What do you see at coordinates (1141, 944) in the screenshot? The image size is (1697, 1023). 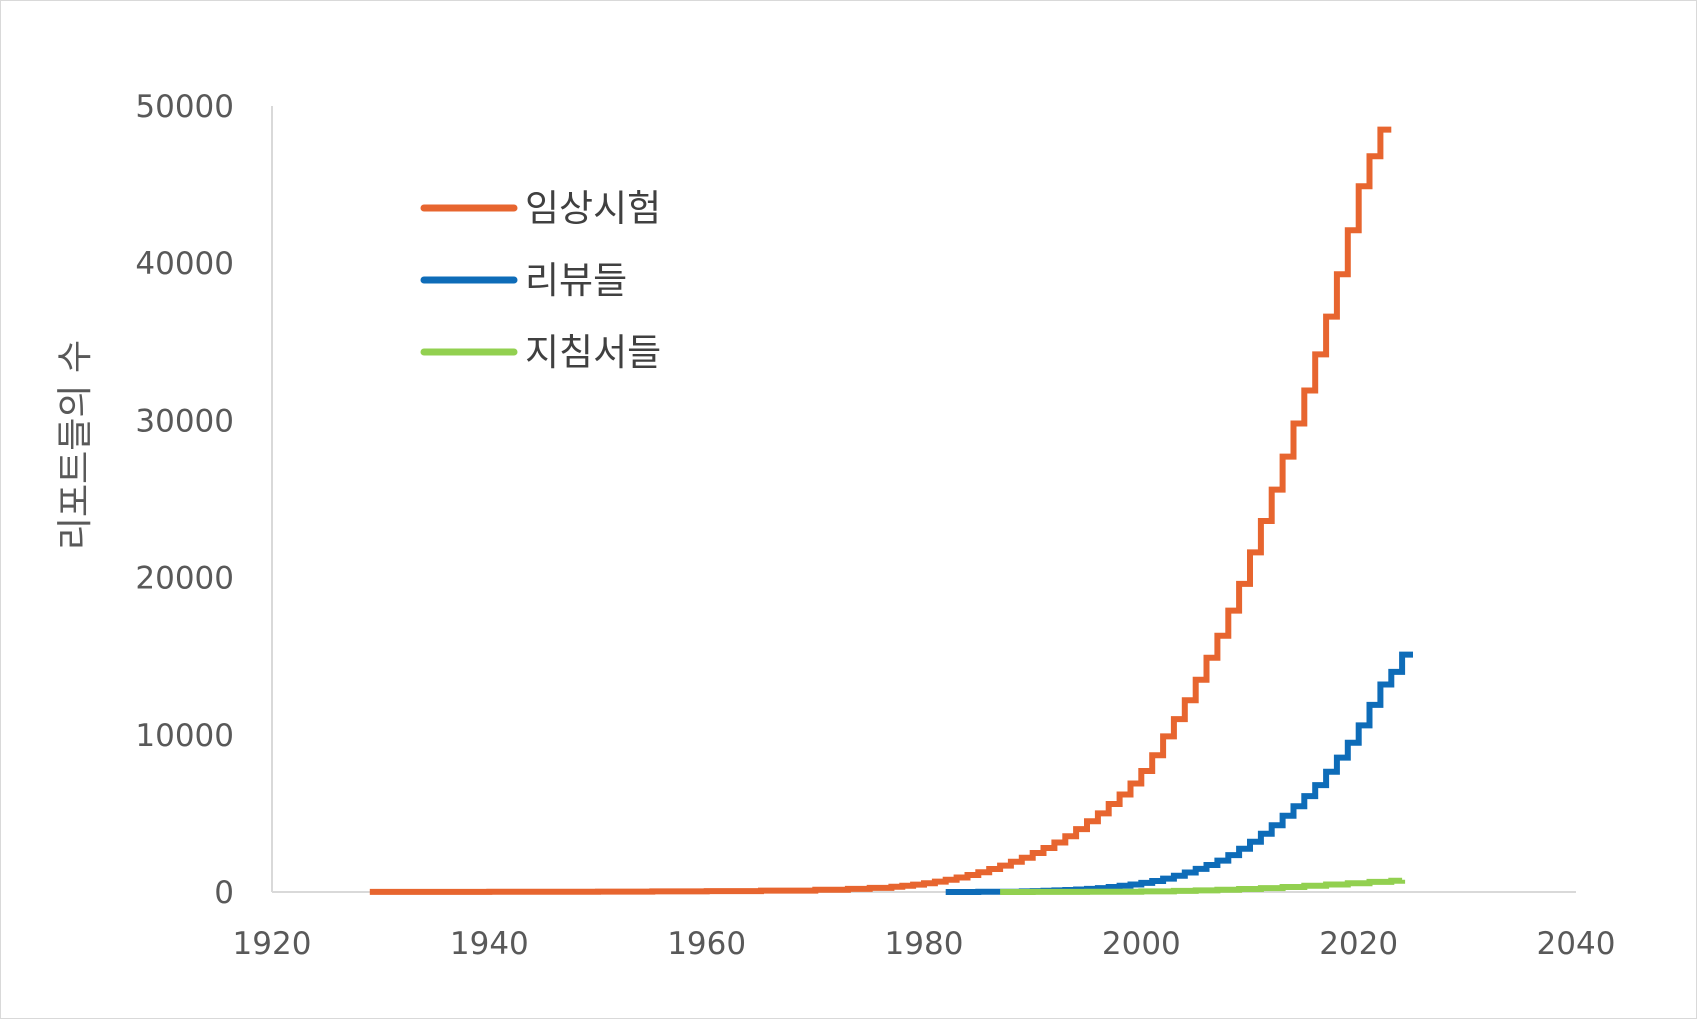 I see `x-tick-label: 2000` at bounding box center [1141, 944].